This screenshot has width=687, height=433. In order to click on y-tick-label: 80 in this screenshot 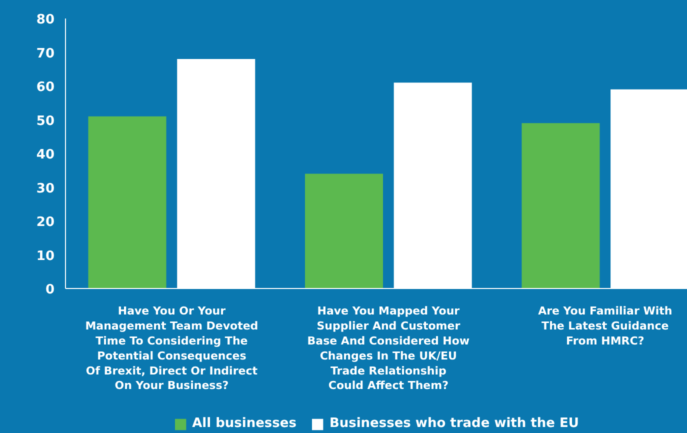, I will do `click(45, 20)`.